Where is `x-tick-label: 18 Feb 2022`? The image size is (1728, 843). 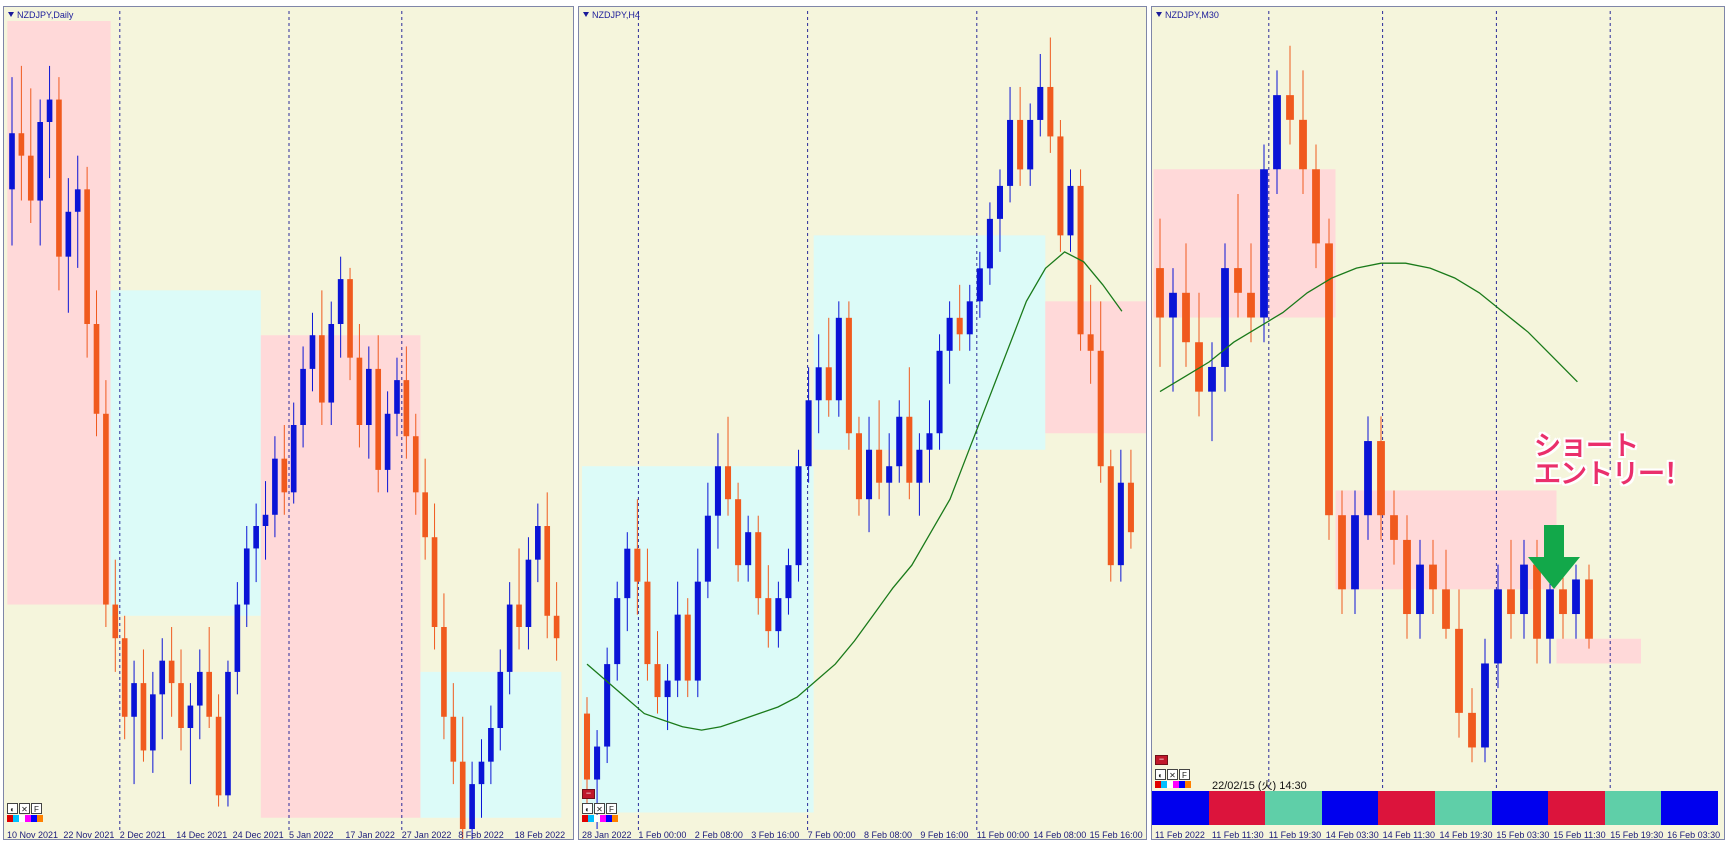 x-tick-label: 18 Feb 2022 is located at coordinates (540, 835).